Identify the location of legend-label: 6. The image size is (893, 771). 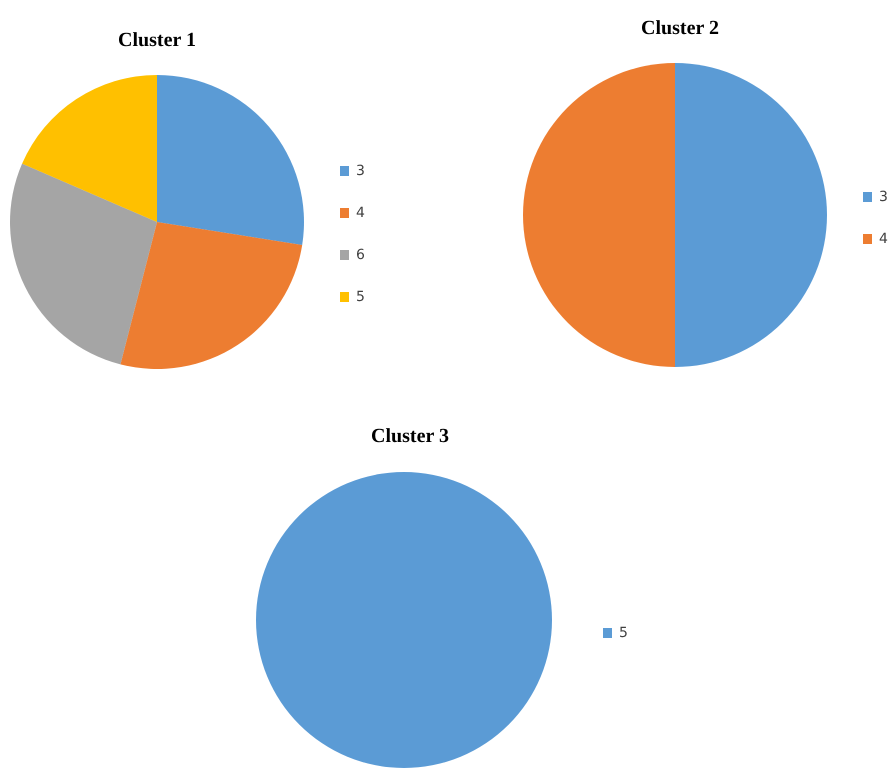
(360, 255).